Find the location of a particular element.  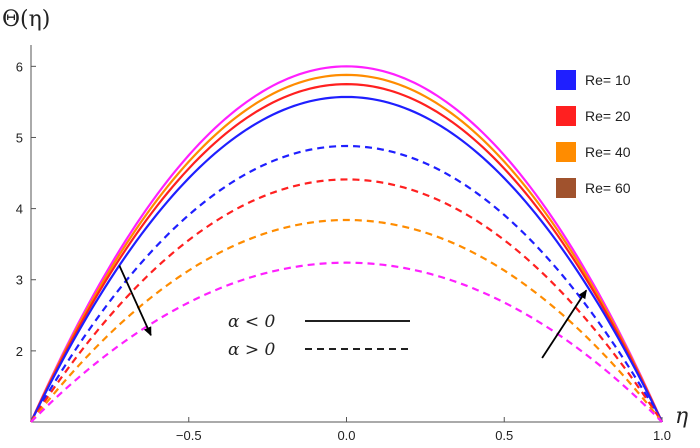

annotation-arrows is located at coordinates (353, 312).